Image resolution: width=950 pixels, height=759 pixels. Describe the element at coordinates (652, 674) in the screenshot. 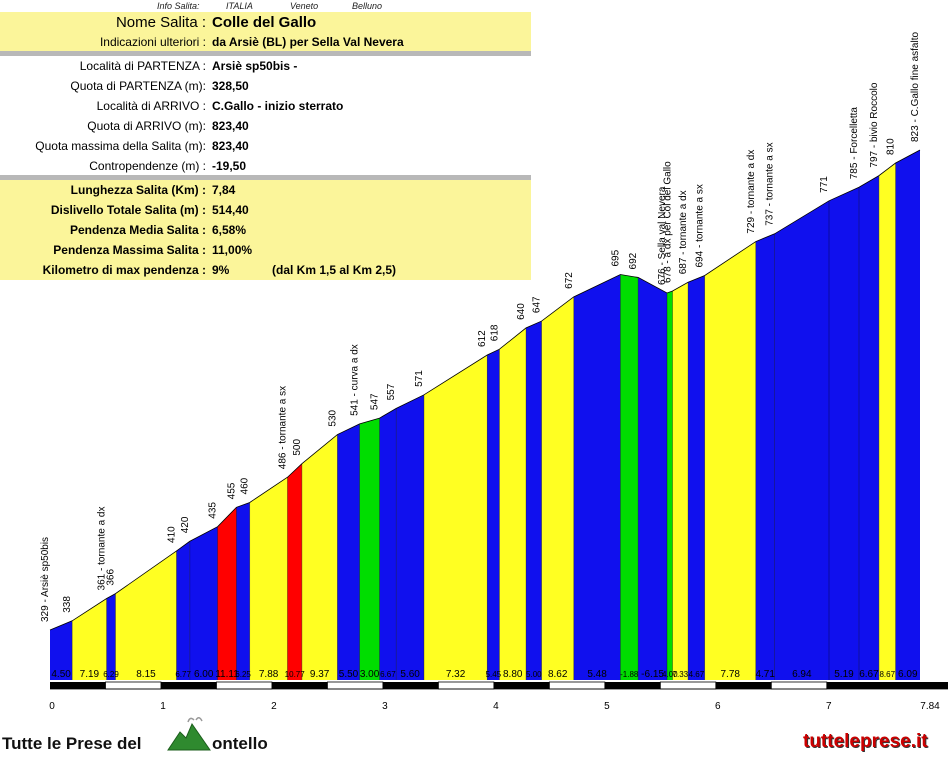

I see `segment-pct-label: -6.15` at that location.